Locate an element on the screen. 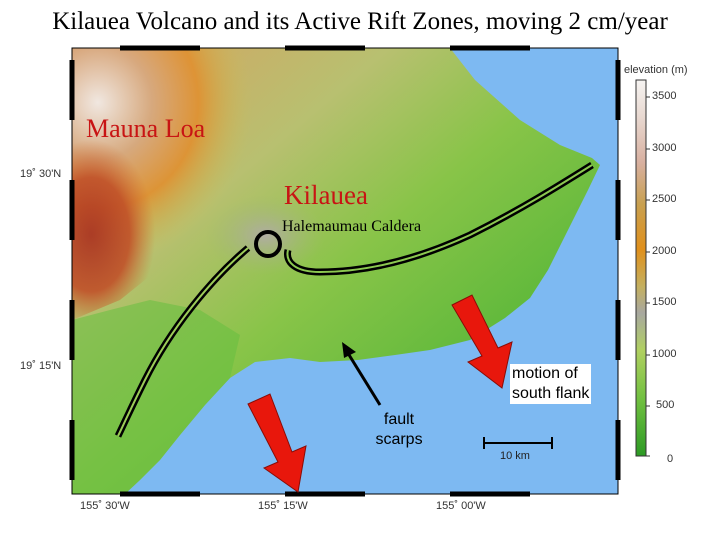 This screenshot has height=545, width=720. colorbar-tick-500: 500 is located at coordinates (665, 405).